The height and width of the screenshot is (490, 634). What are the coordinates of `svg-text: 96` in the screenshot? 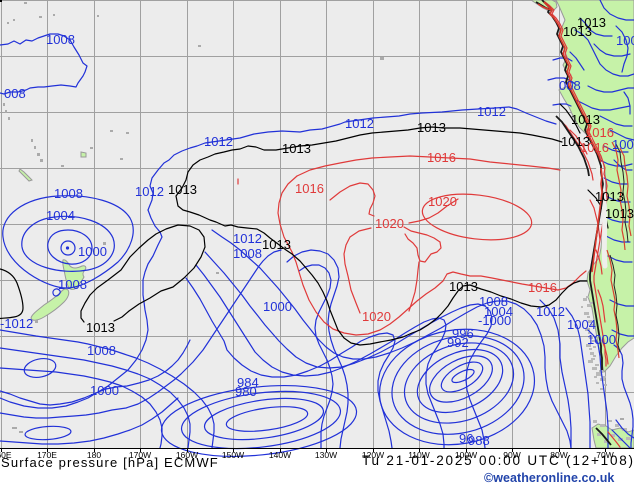 It's located at (466, 438).